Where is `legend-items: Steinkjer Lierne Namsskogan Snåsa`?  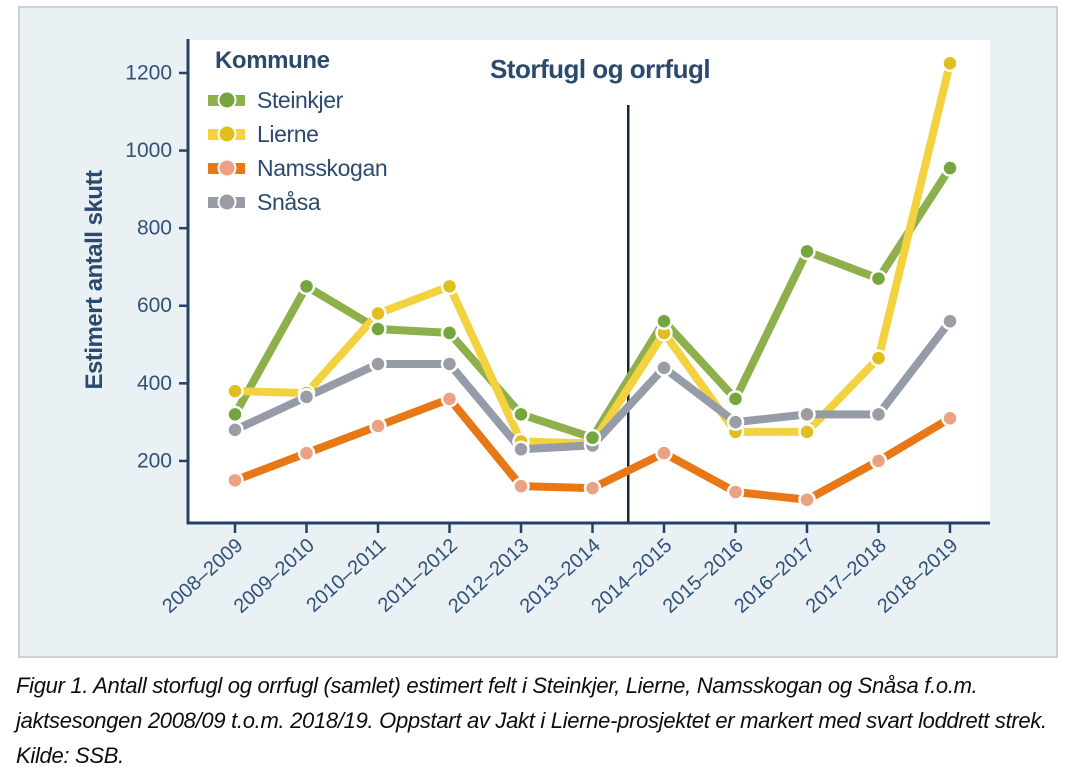
legend-items: Steinkjer Lierne Namsskogan Snåsa is located at coordinates (298, 151).